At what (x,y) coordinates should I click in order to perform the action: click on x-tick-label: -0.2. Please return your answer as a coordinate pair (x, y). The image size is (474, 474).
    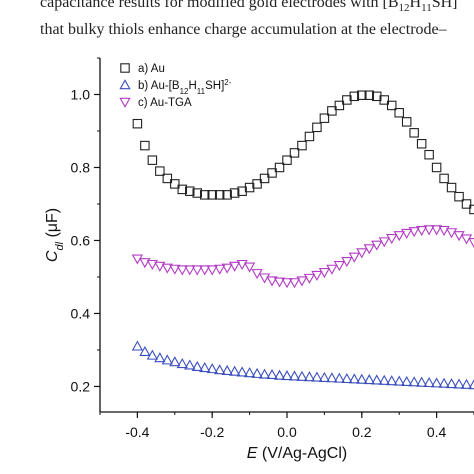
    Looking at the image, I should click on (212, 432).